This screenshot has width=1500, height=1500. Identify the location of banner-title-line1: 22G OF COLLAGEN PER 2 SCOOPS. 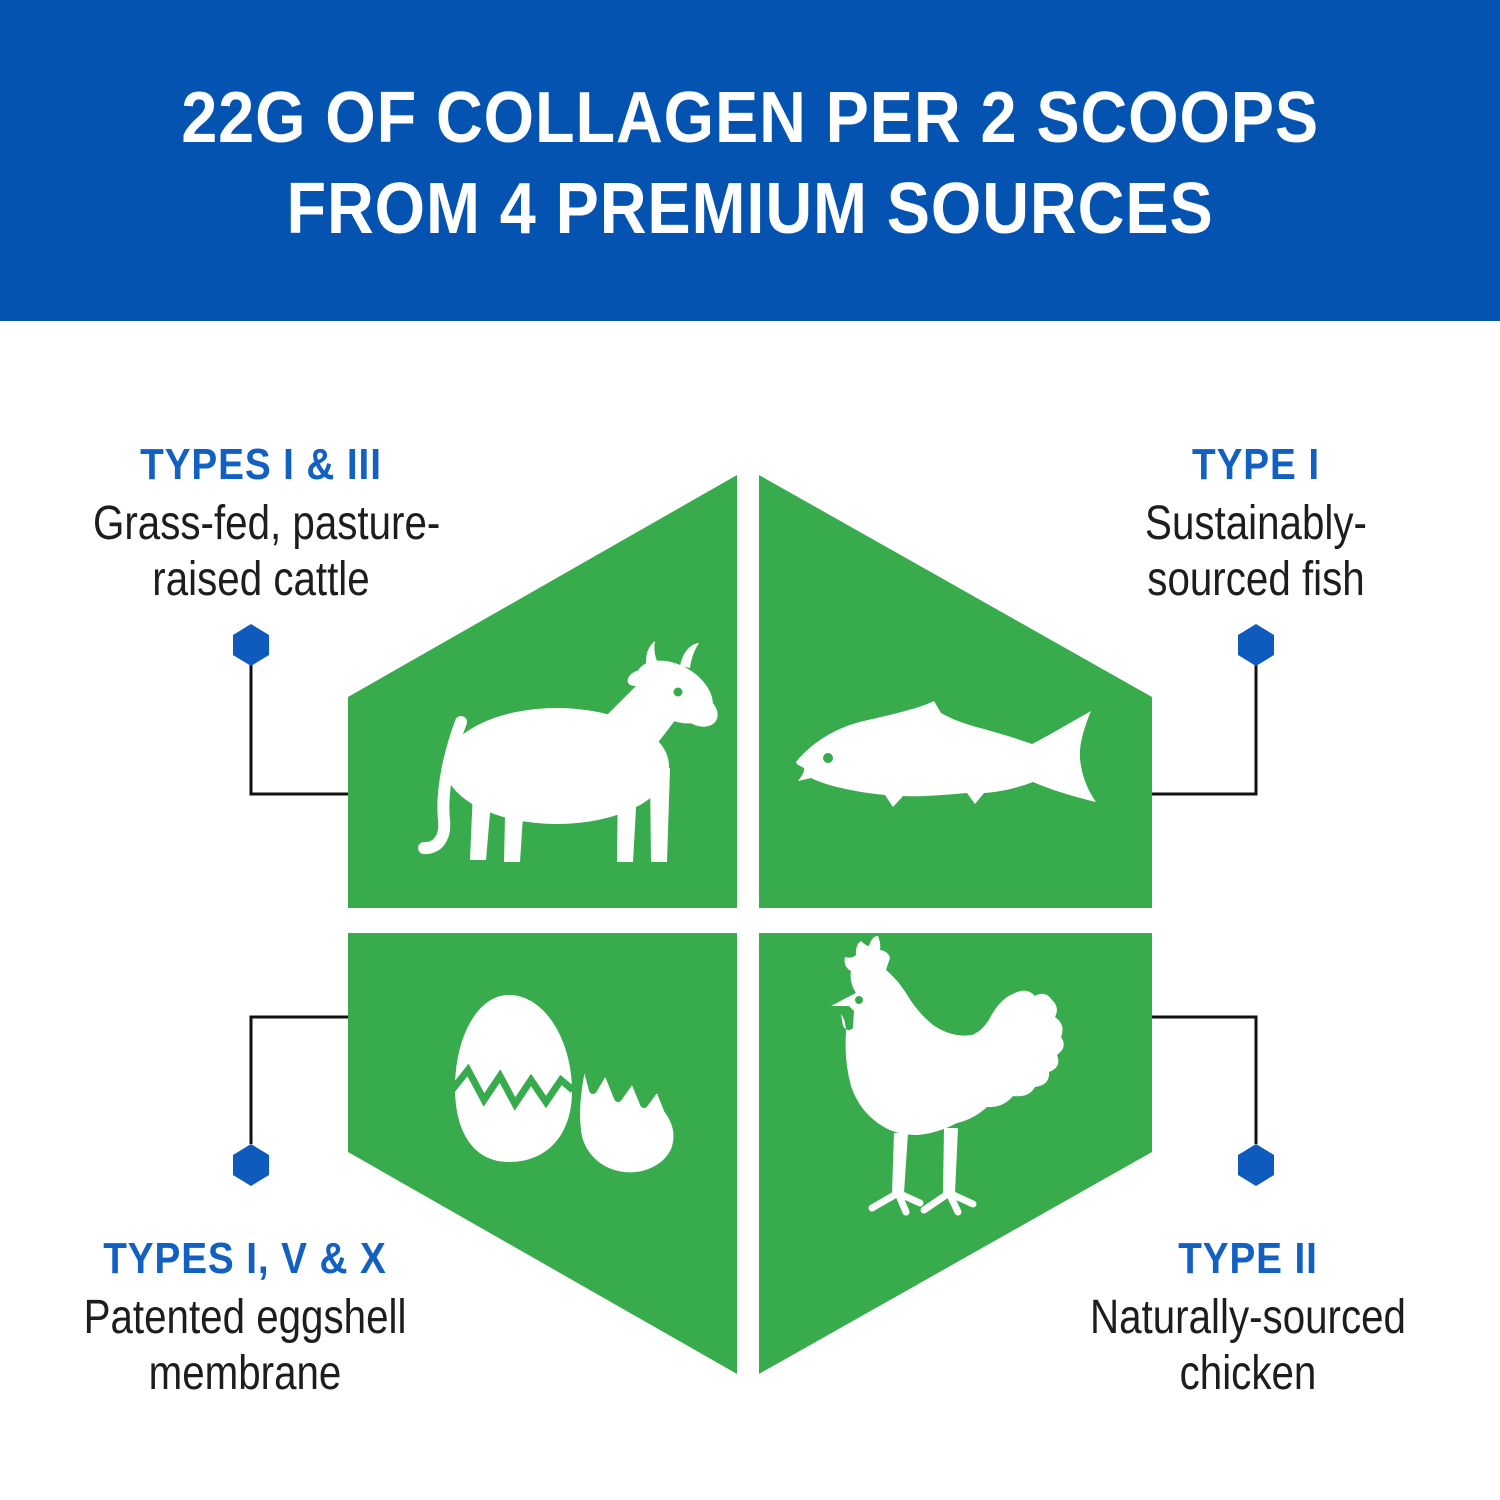
(750, 117).